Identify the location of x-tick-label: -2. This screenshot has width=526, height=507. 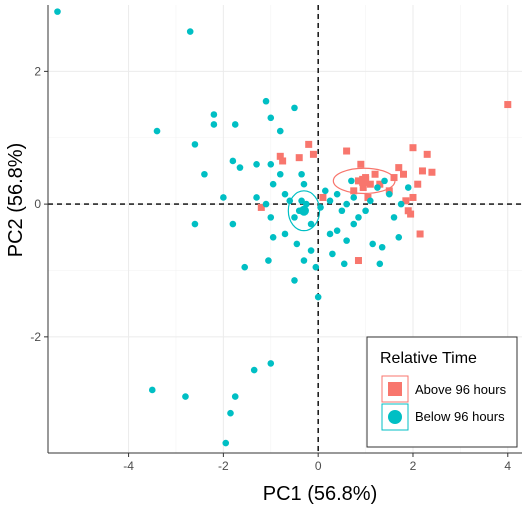
(223, 466).